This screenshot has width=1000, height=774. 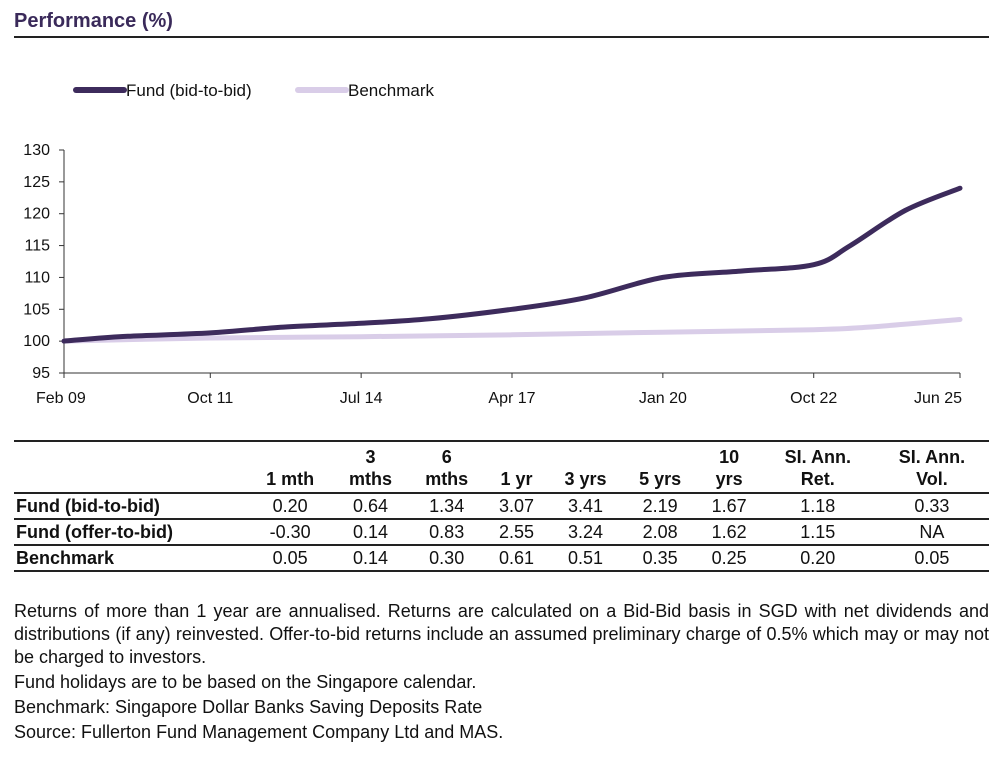 What do you see at coordinates (41, 373) in the screenshot?
I see `y-tick-label: 95` at bounding box center [41, 373].